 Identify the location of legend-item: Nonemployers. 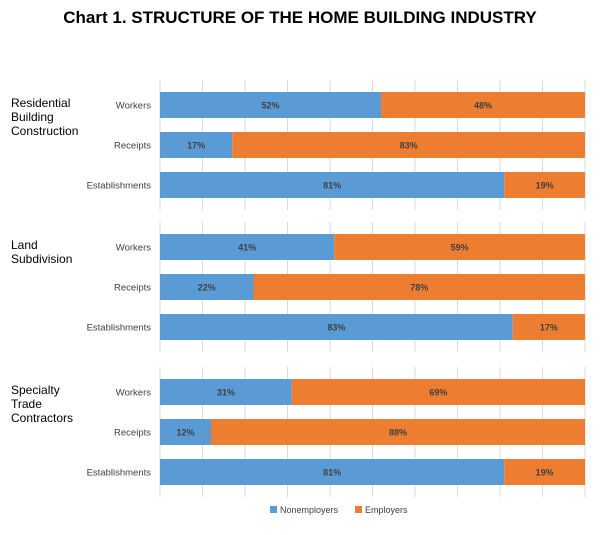
(309, 510).